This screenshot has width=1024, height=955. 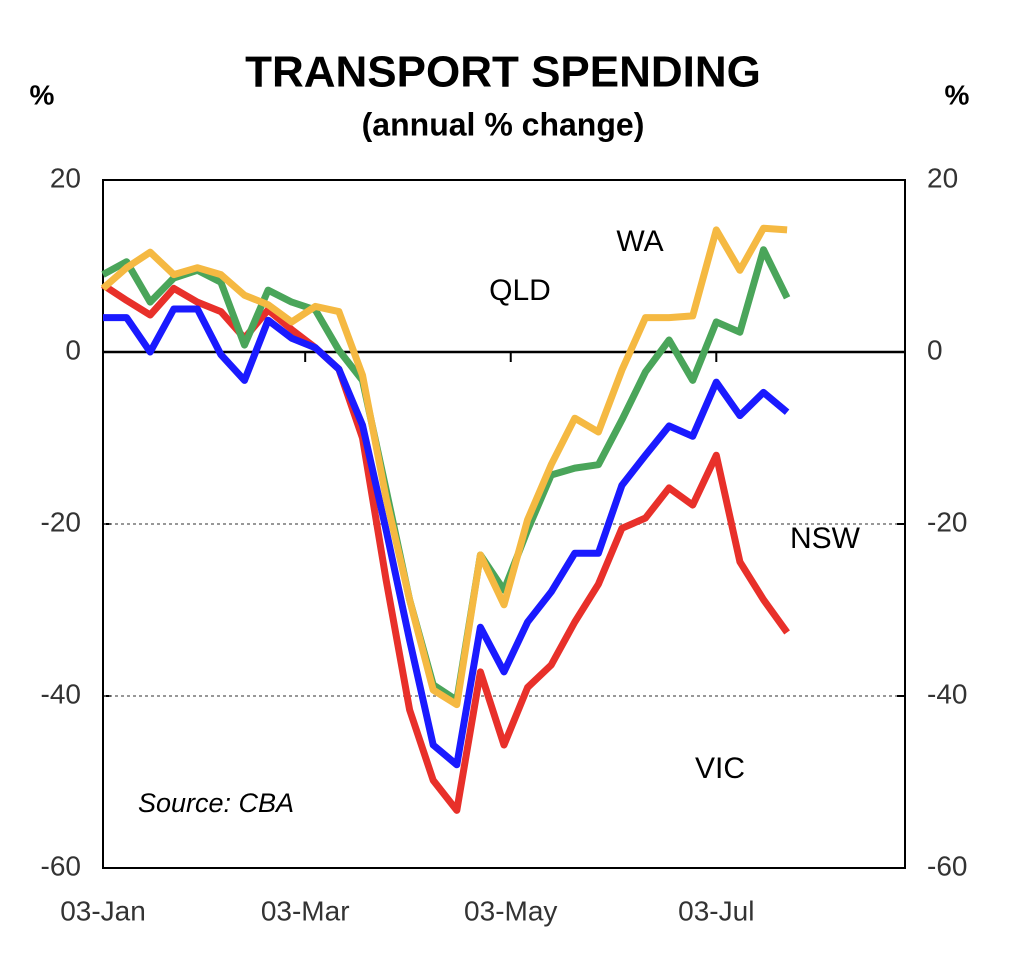 What do you see at coordinates (716, 910) in the screenshot?
I see `x-tick-label: 03-Jul` at bounding box center [716, 910].